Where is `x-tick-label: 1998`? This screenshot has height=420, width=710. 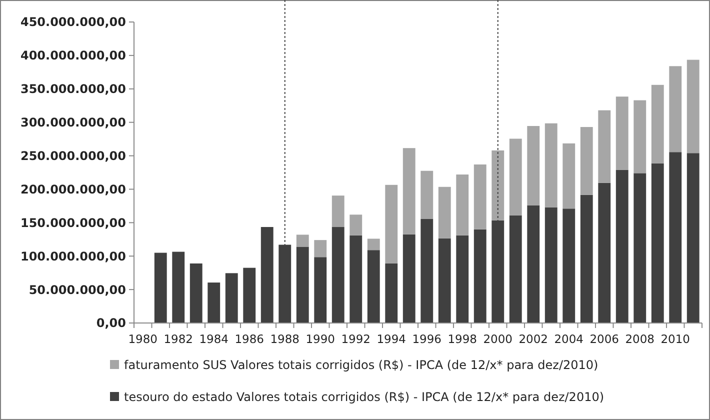 x-tick-label: 1998 is located at coordinates (463, 339).